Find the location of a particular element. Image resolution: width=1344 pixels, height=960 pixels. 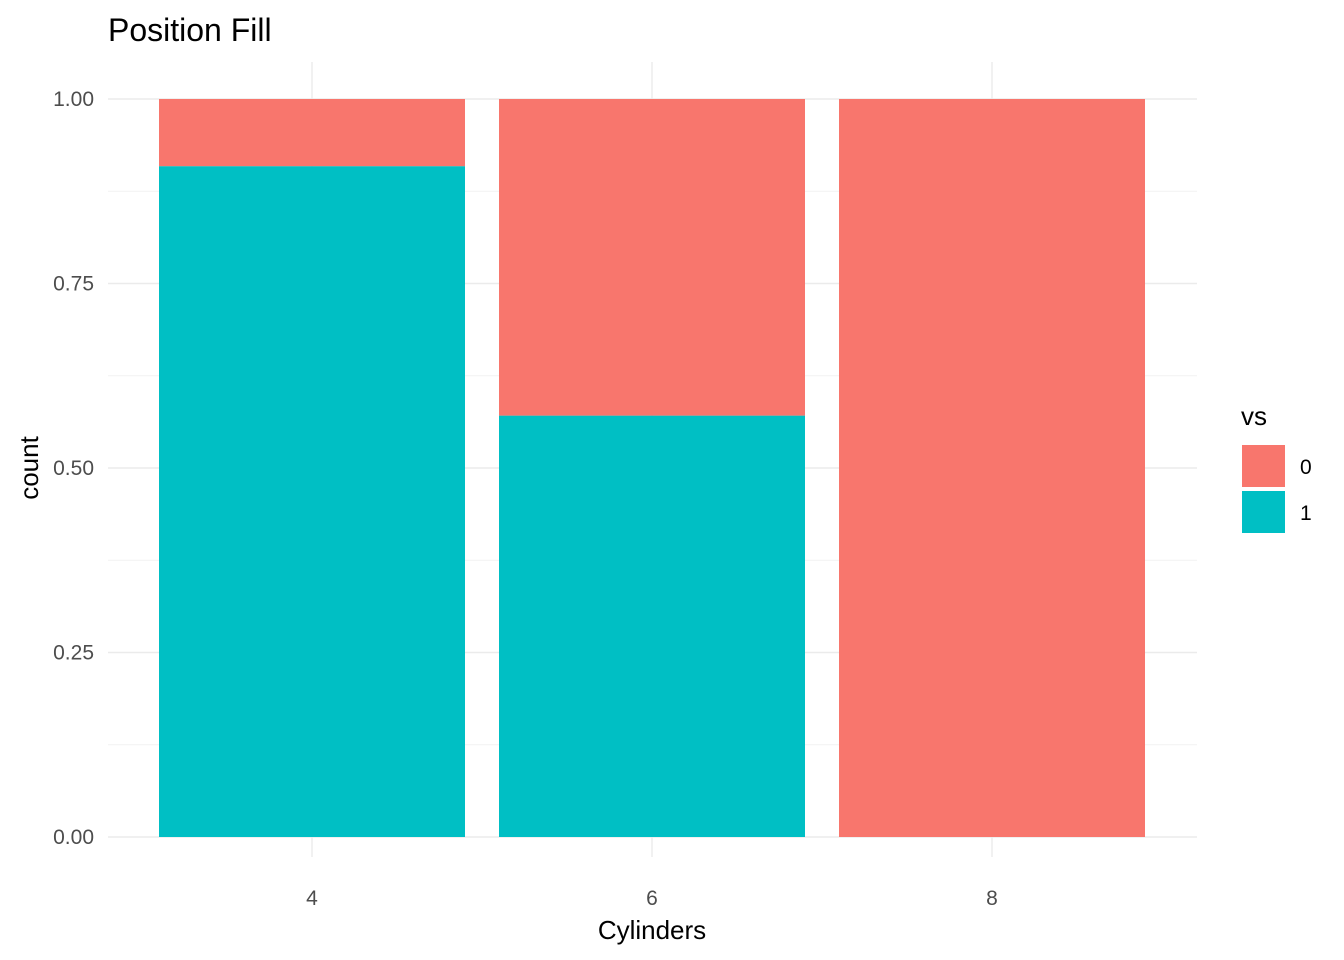

x-tick-label: 4 is located at coordinates (312, 898).